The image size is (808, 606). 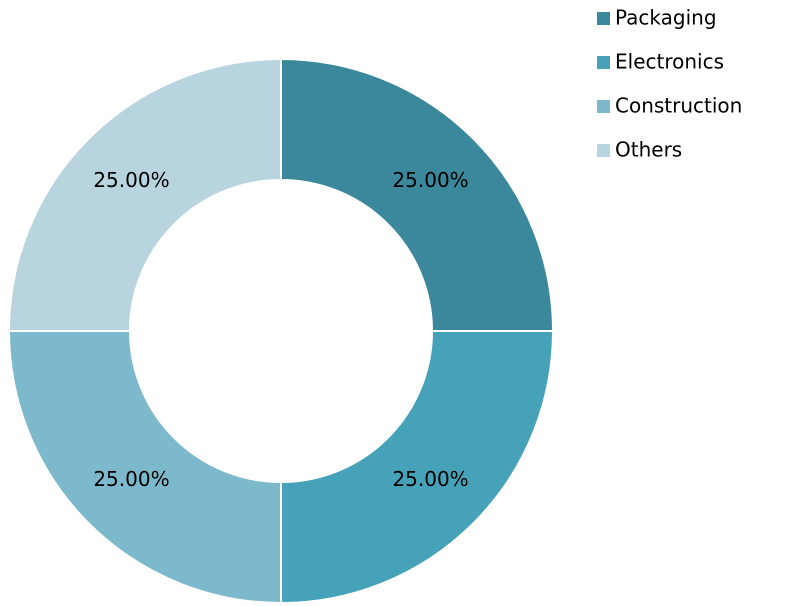 I want to click on legend-label: Others, so click(x=648, y=150).